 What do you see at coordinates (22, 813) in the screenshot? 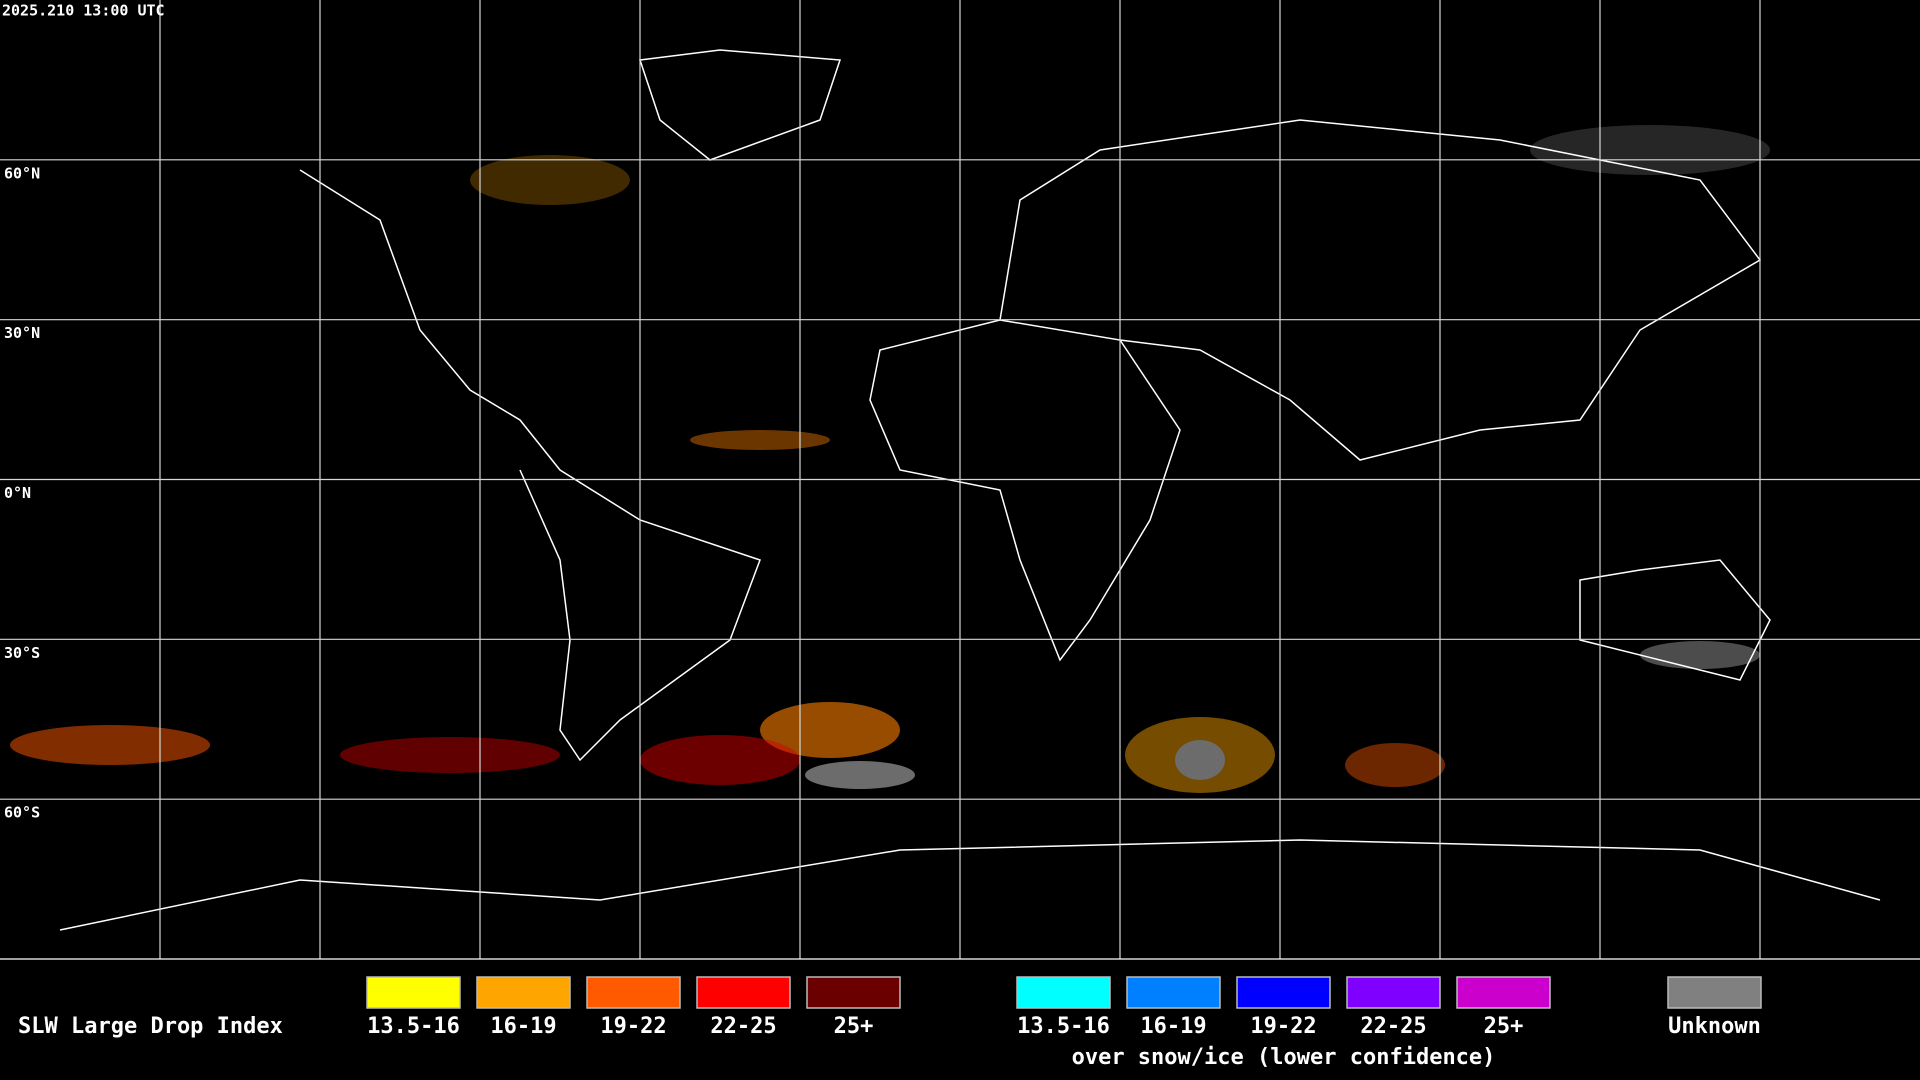
I see `latitude-label: 60°S` at bounding box center [22, 813].